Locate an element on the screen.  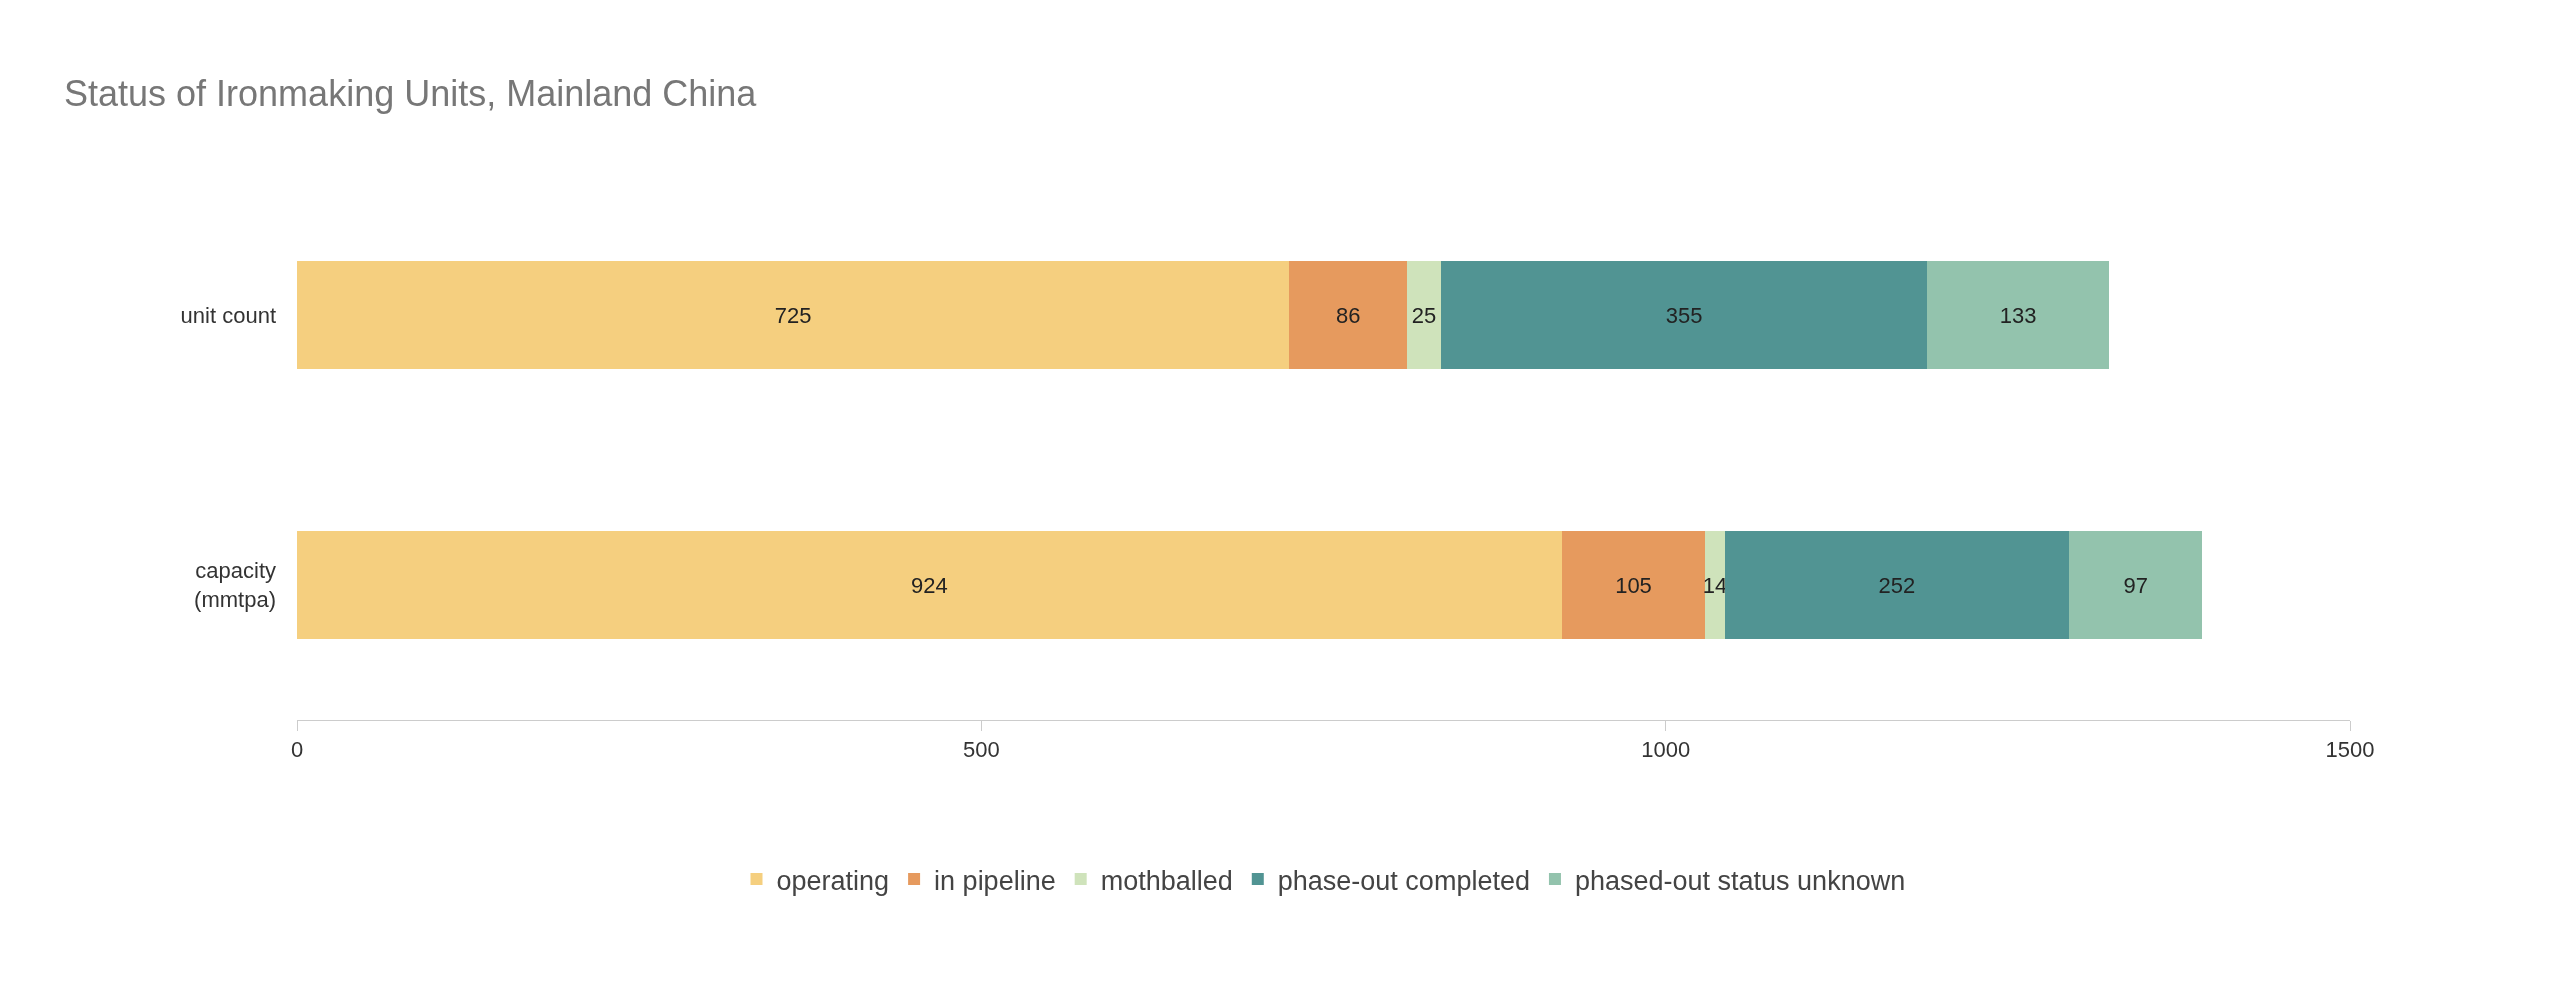
data-label: 725 is located at coordinates (793, 315).